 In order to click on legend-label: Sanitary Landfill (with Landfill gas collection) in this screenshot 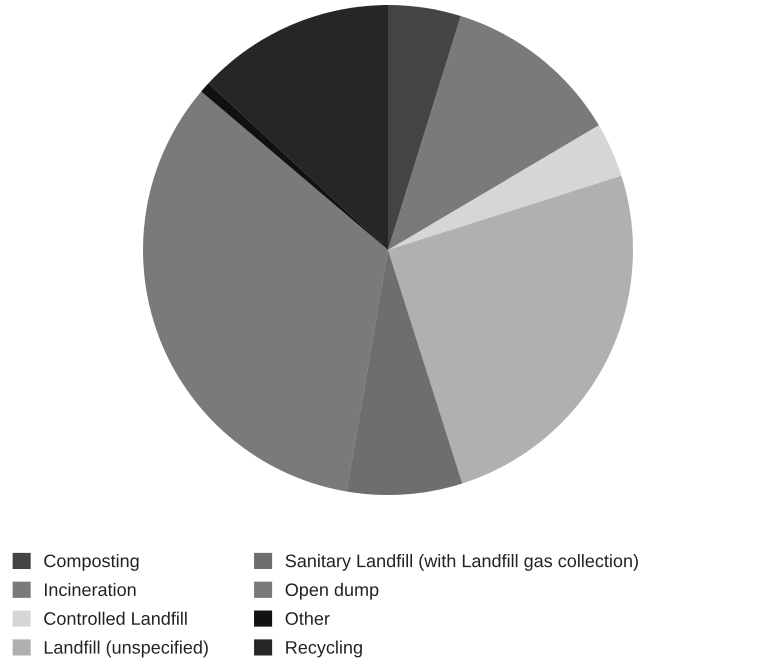, I will do `click(462, 562)`.